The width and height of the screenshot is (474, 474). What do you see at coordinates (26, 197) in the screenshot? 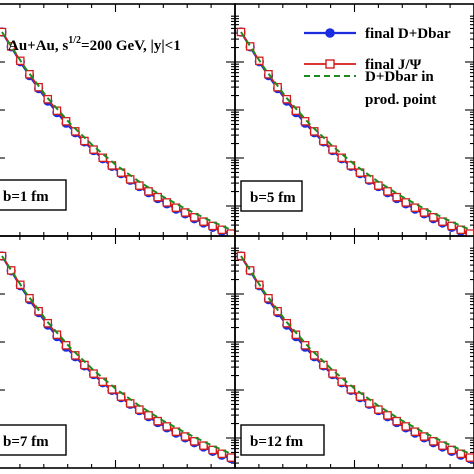
I see `panel-label: b=1 fm` at bounding box center [26, 197].